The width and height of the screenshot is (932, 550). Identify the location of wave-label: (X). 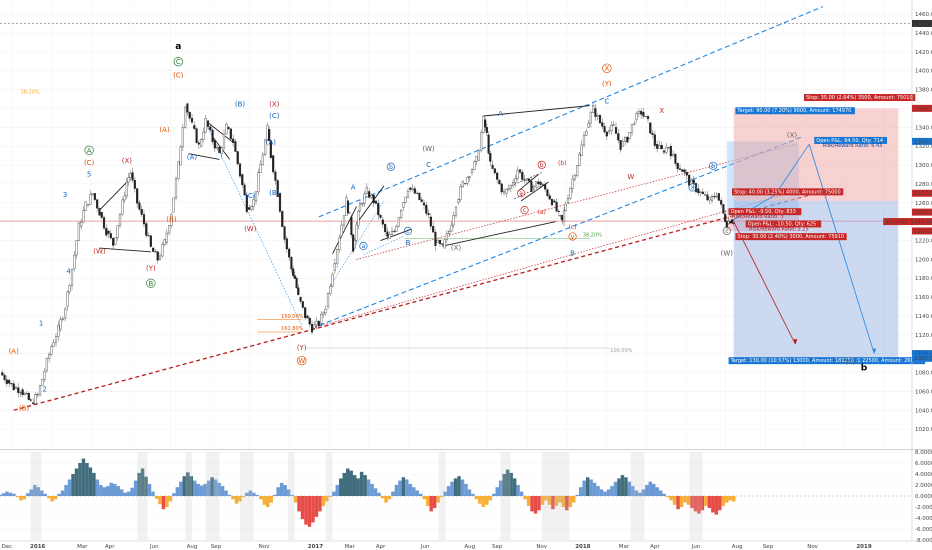
(127, 161).